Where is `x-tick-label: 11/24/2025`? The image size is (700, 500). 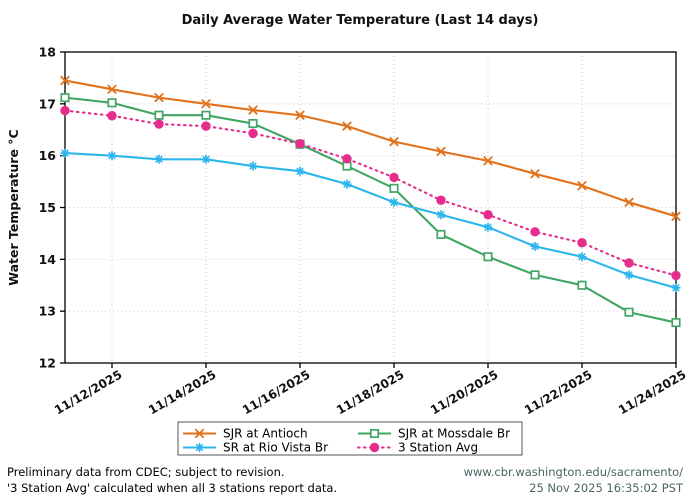 x-tick-label: 11/24/2025 is located at coordinates (652, 392).